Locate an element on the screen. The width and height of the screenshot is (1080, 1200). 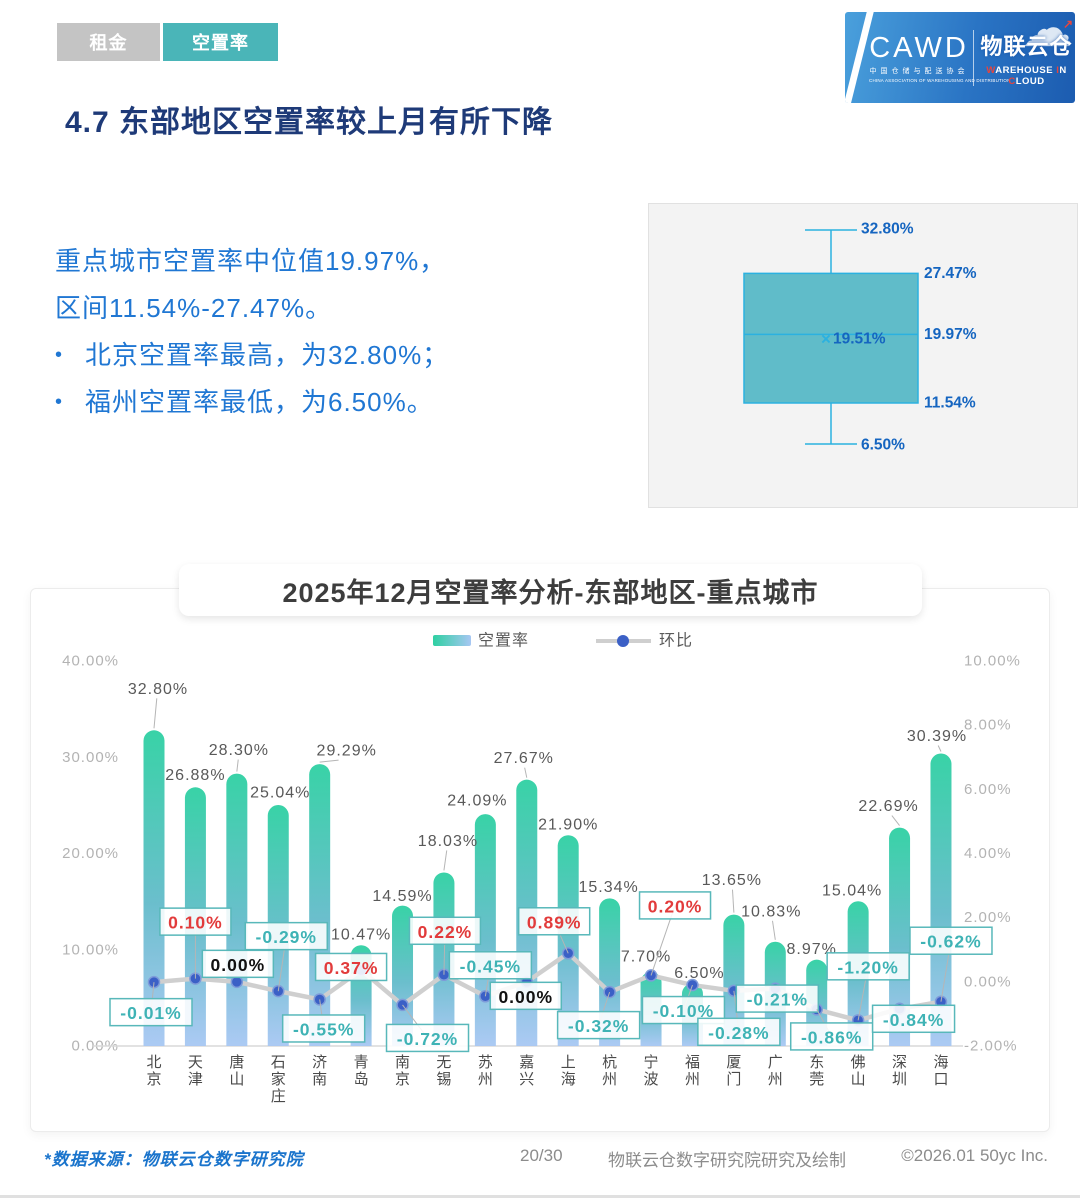
mom-label-box-天津 is located at coordinates (195, 921).